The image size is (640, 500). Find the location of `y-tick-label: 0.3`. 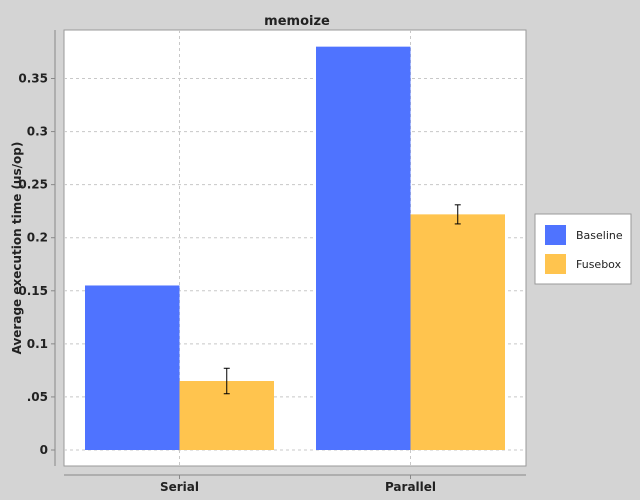

y-tick-label: 0.3 is located at coordinates (37, 132).